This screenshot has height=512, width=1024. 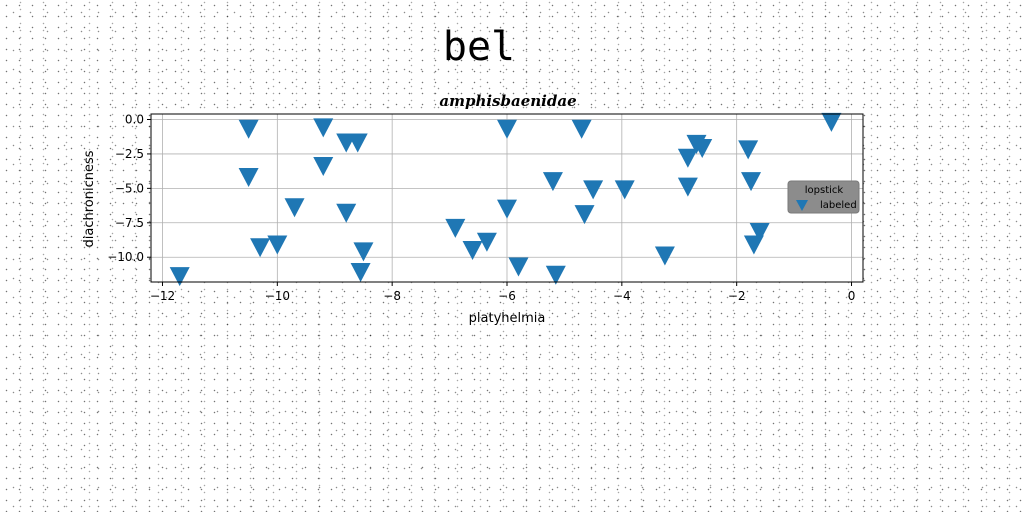 What do you see at coordinates (802, 205) in the screenshot?
I see `legend-marker` at bounding box center [802, 205].